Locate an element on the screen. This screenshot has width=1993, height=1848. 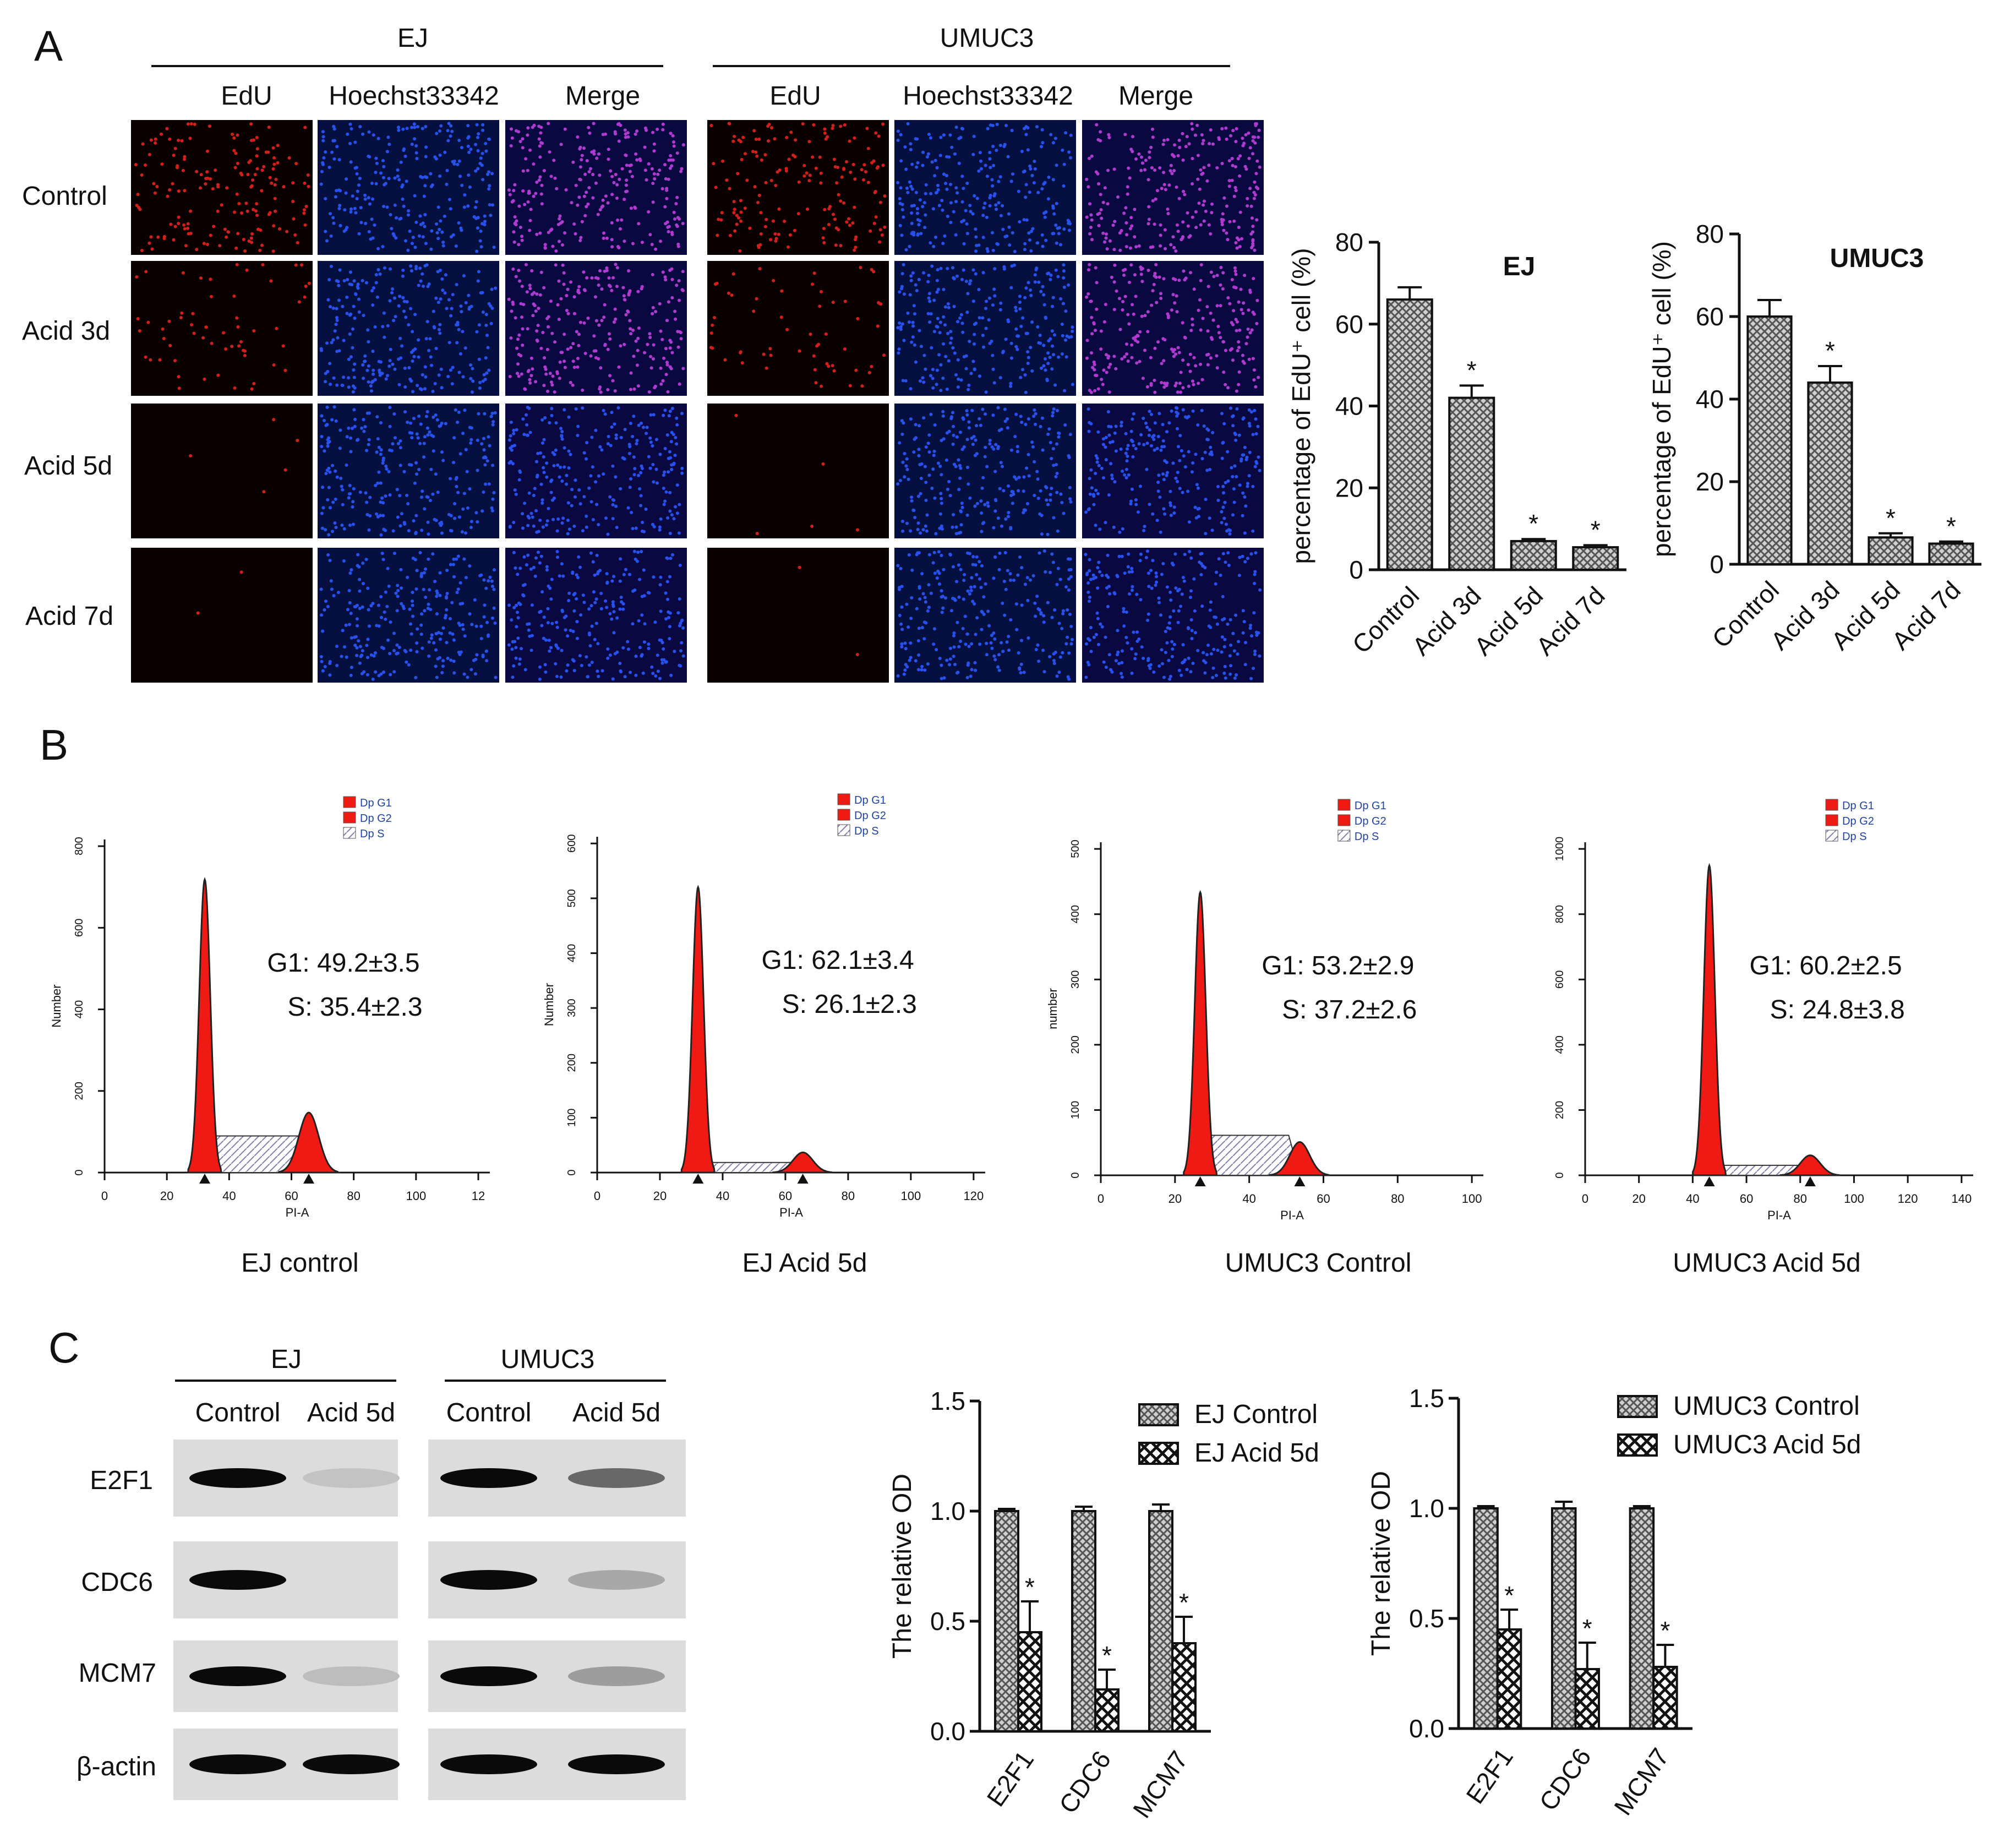
legend-label: Dp G2 is located at coordinates (376, 819).